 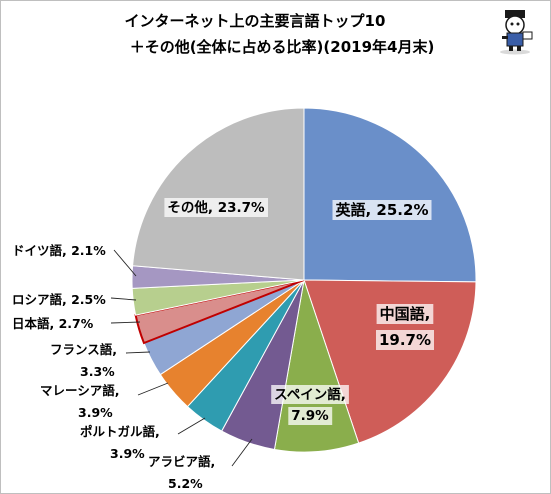 I want to click on slice-label: スペイン語,, so click(x=310, y=394).